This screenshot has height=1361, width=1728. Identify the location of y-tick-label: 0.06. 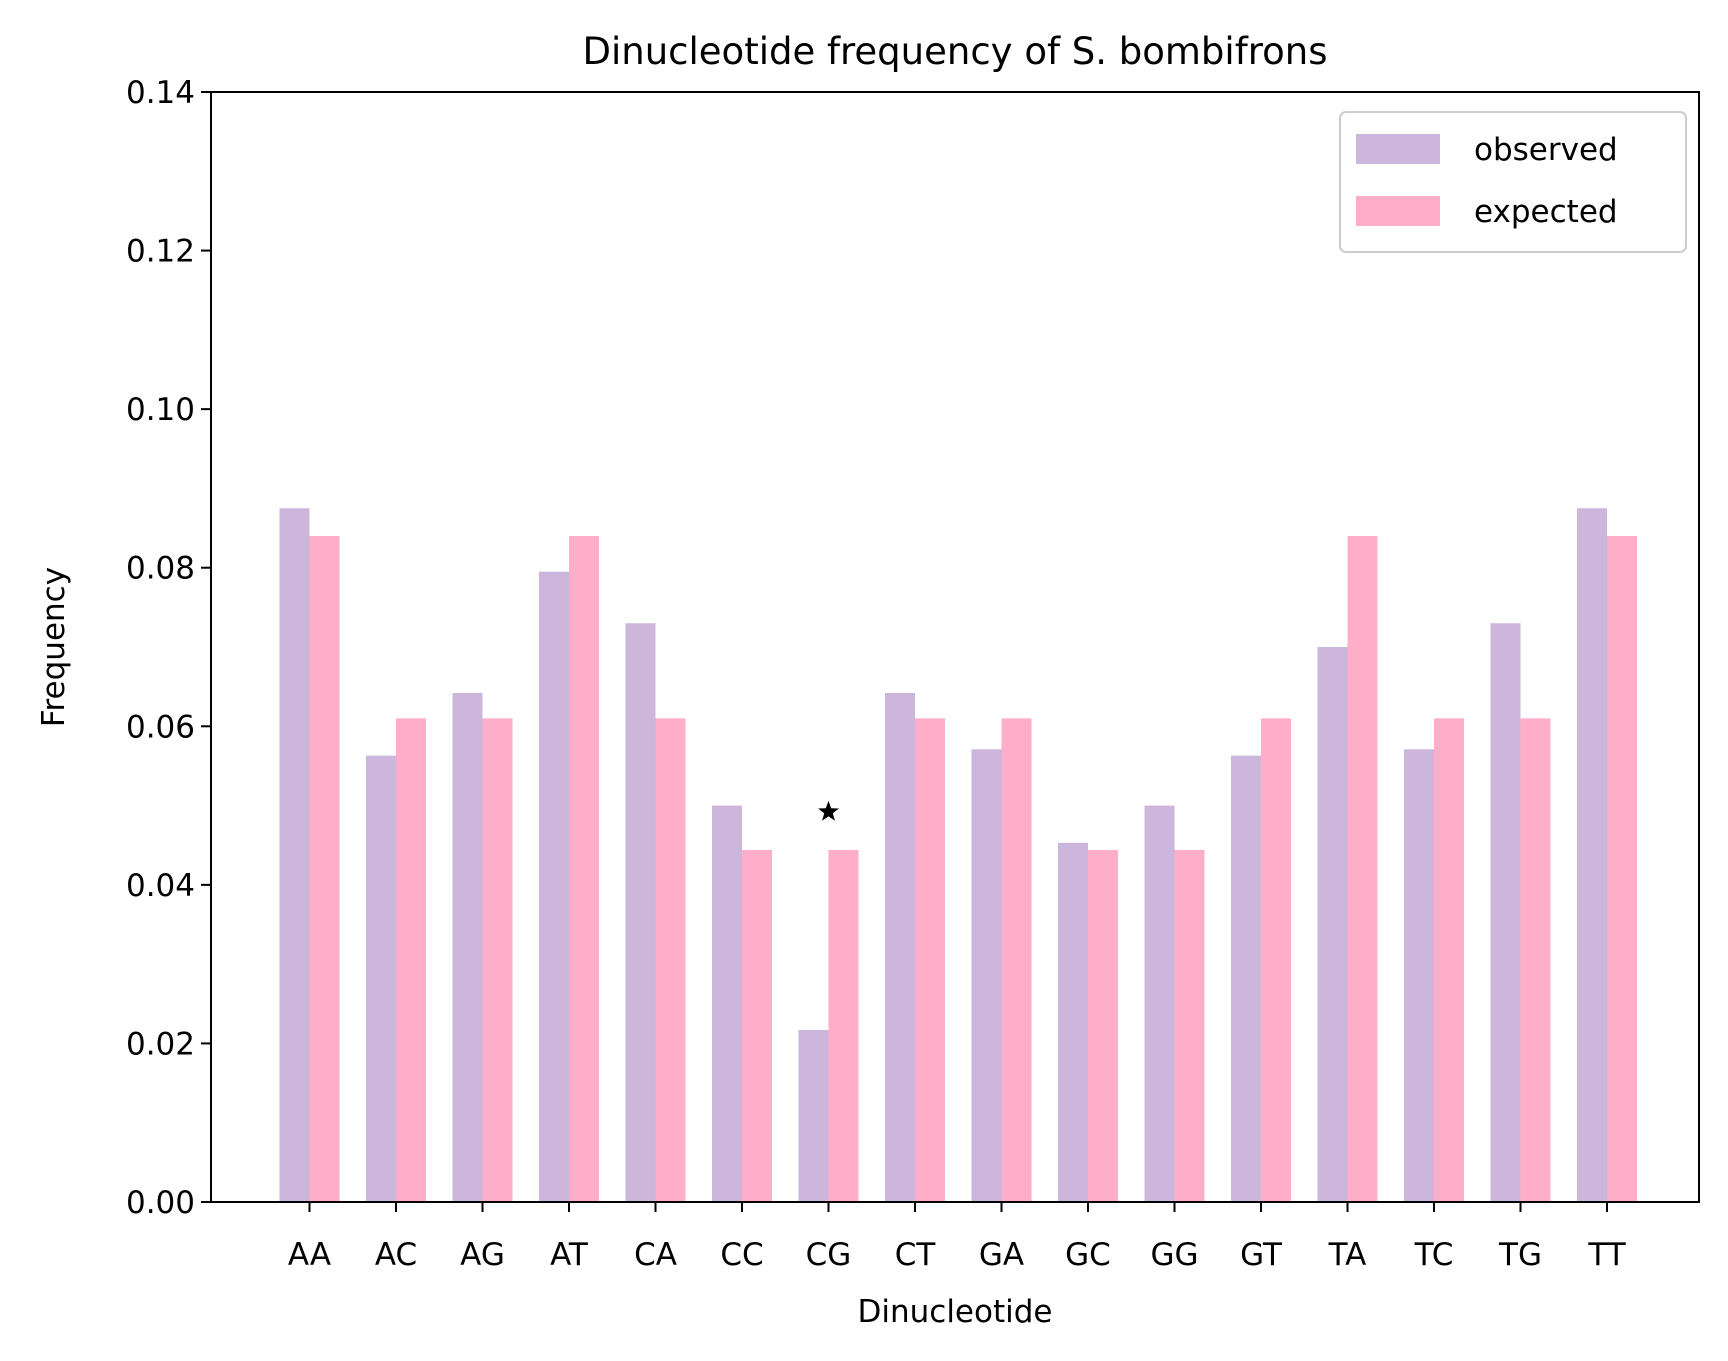
(160, 727).